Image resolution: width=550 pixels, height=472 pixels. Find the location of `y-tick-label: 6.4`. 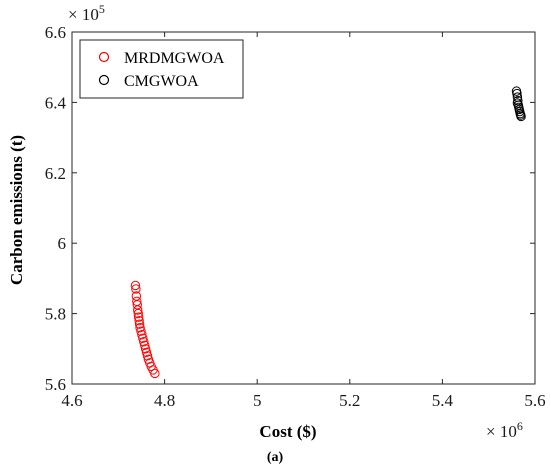

y-tick-label: 6.4 is located at coordinates (56, 102).